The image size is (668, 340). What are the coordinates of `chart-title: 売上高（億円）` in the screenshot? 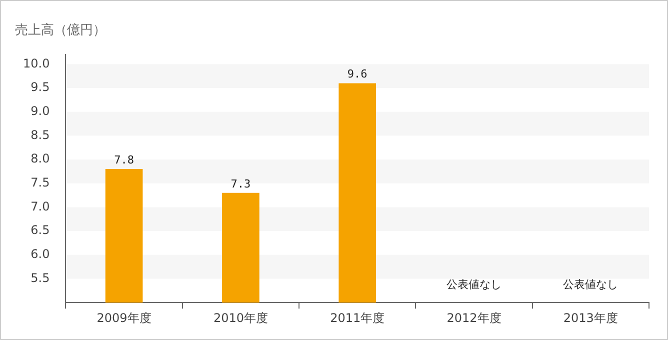 It's located at (60, 30).